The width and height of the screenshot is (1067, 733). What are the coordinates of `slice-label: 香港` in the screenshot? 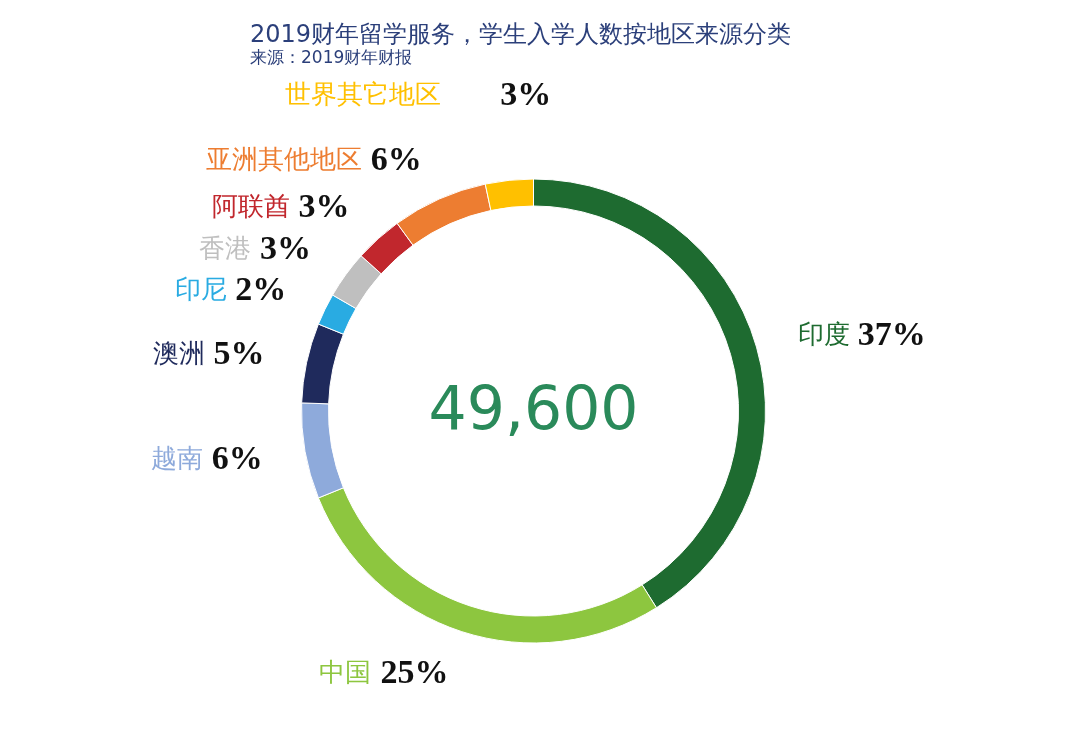 It's located at (225, 248).